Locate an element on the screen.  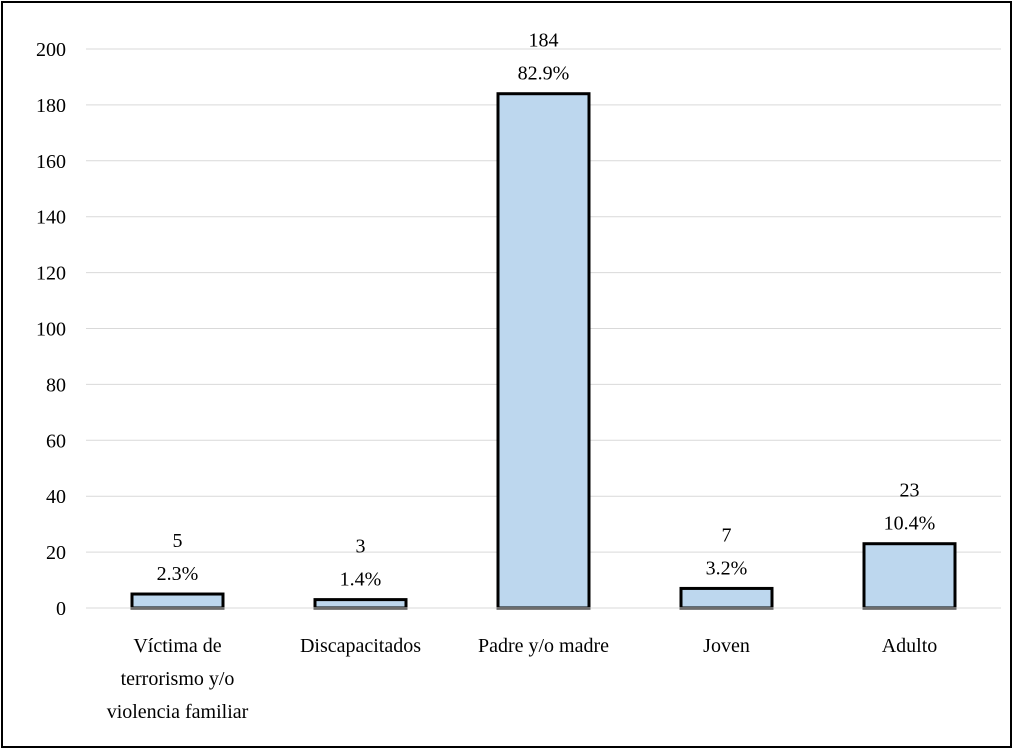
data-label-value: 23 is located at coordinates (910, 491).